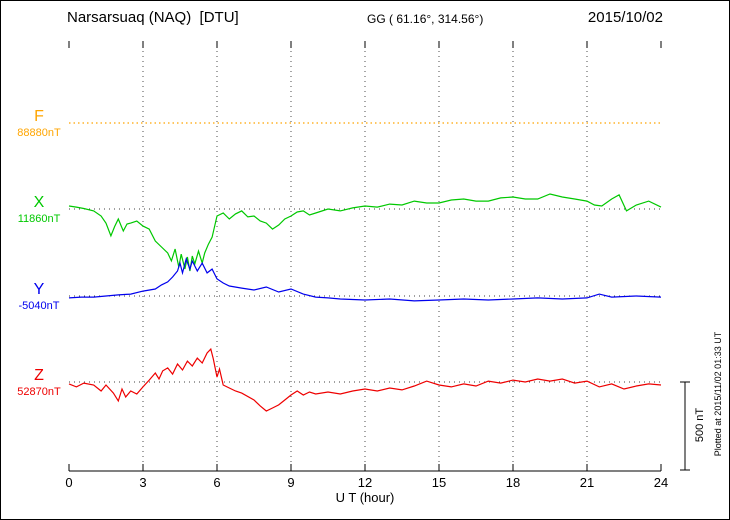 The image size is (730, 520). What do you see at coordinates (587, 482) in the screenshot?
I see `x-tick-label: 21` at bounding box center [587, 482].